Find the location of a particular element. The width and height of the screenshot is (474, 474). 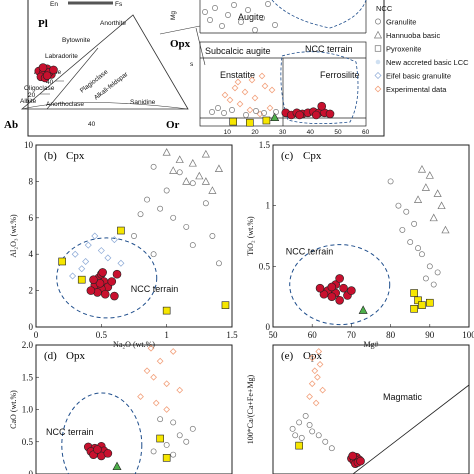

ternary-or-label: Or is located at coordinates (173, 125).